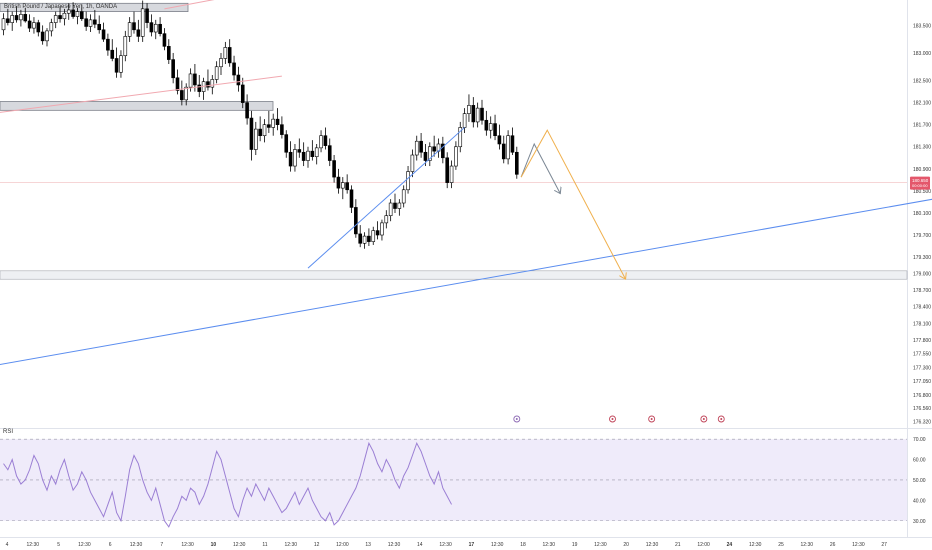 The width and height of the screenshot is (932, 550). What do you see at coordinates (227, 484) in the screenshot?
I see `rsi-line` at bounding box center [227, 484].